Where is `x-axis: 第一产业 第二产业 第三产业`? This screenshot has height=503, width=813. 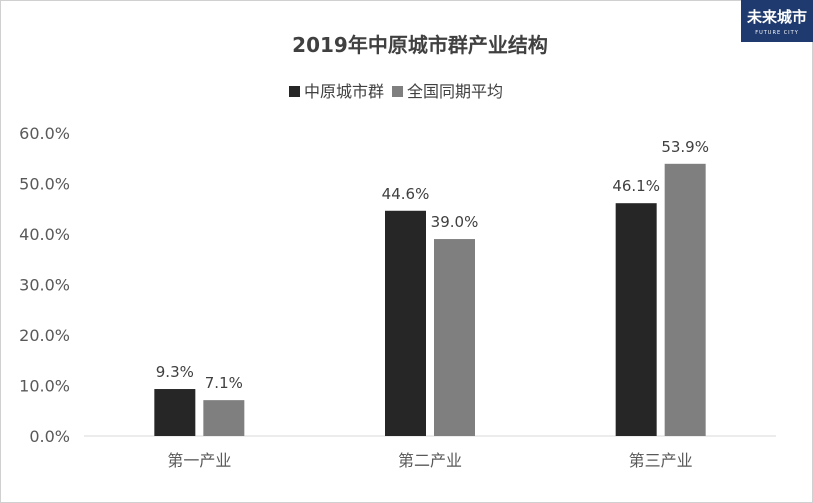 x-axis: 第一产业 第二产业 第三产业 is located at coordinates (429, 460).